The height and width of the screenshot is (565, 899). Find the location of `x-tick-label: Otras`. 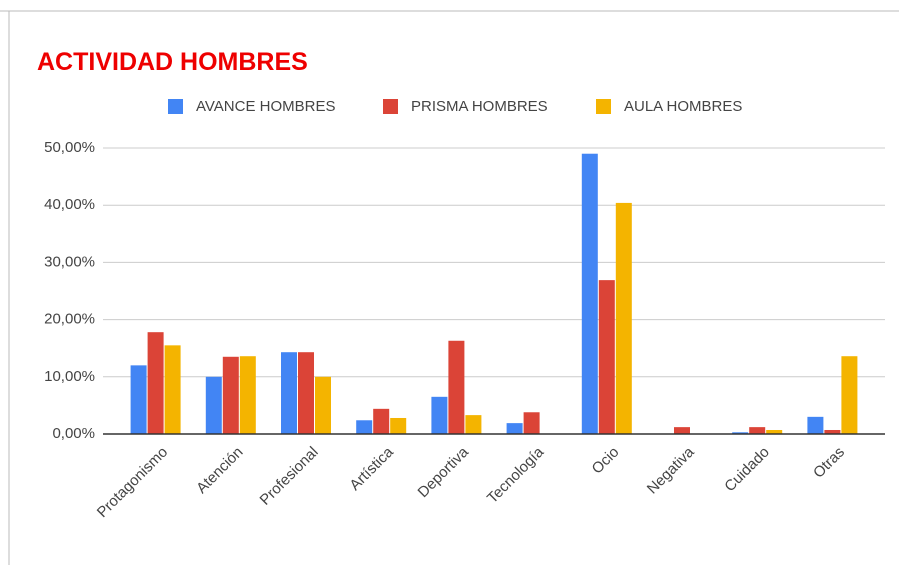

x-tick-label: Otras is located at coordinates (829, 463).